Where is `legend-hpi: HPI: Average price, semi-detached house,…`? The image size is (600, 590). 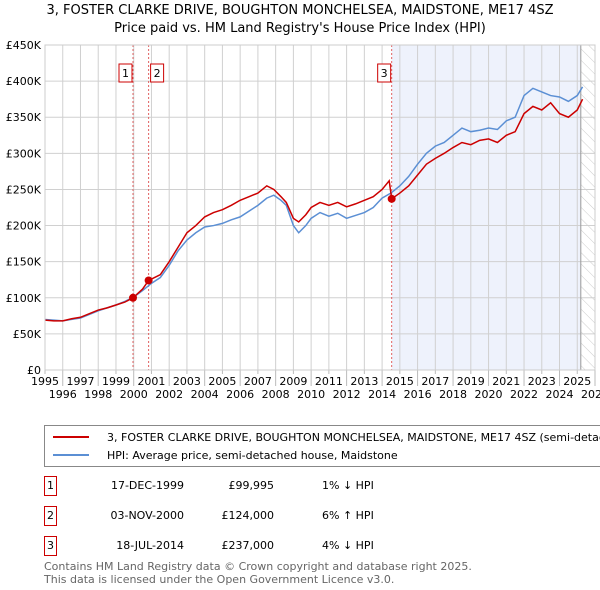 legend-hpi: HPI: Average price, semi-detached house,… is located at coordinates (225, 455).